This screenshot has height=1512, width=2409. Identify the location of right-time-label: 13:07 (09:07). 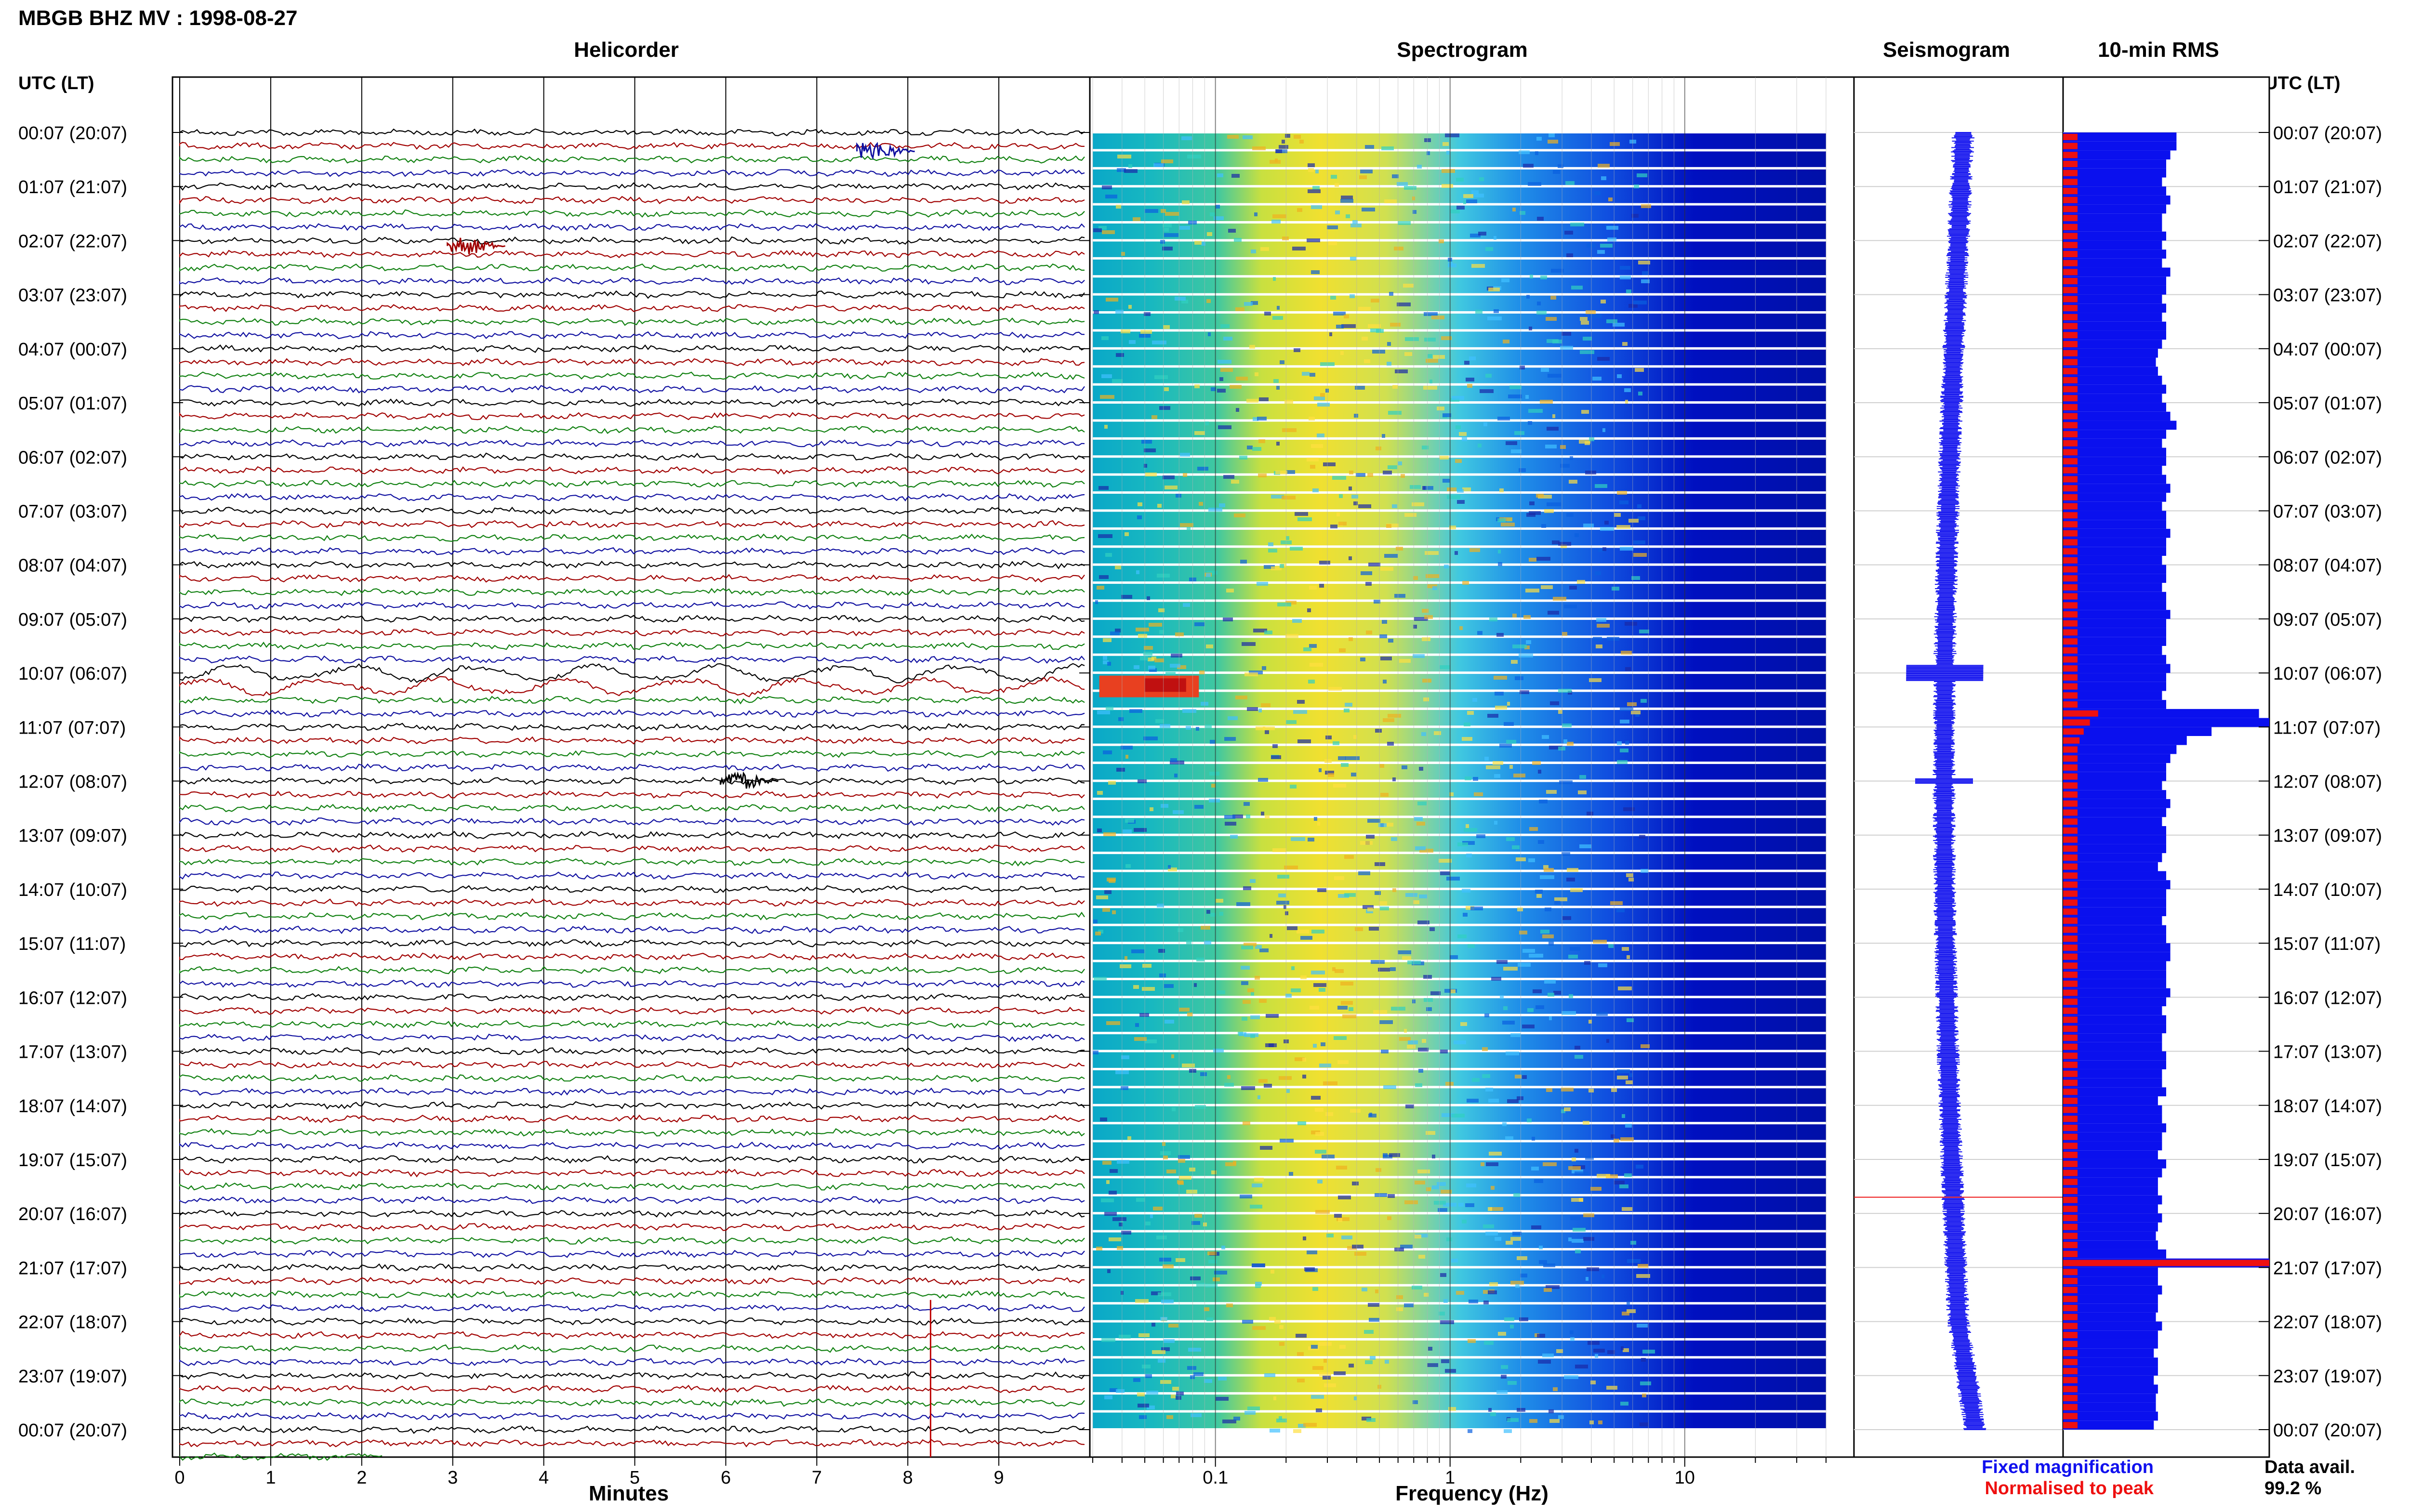
(2327, 836).